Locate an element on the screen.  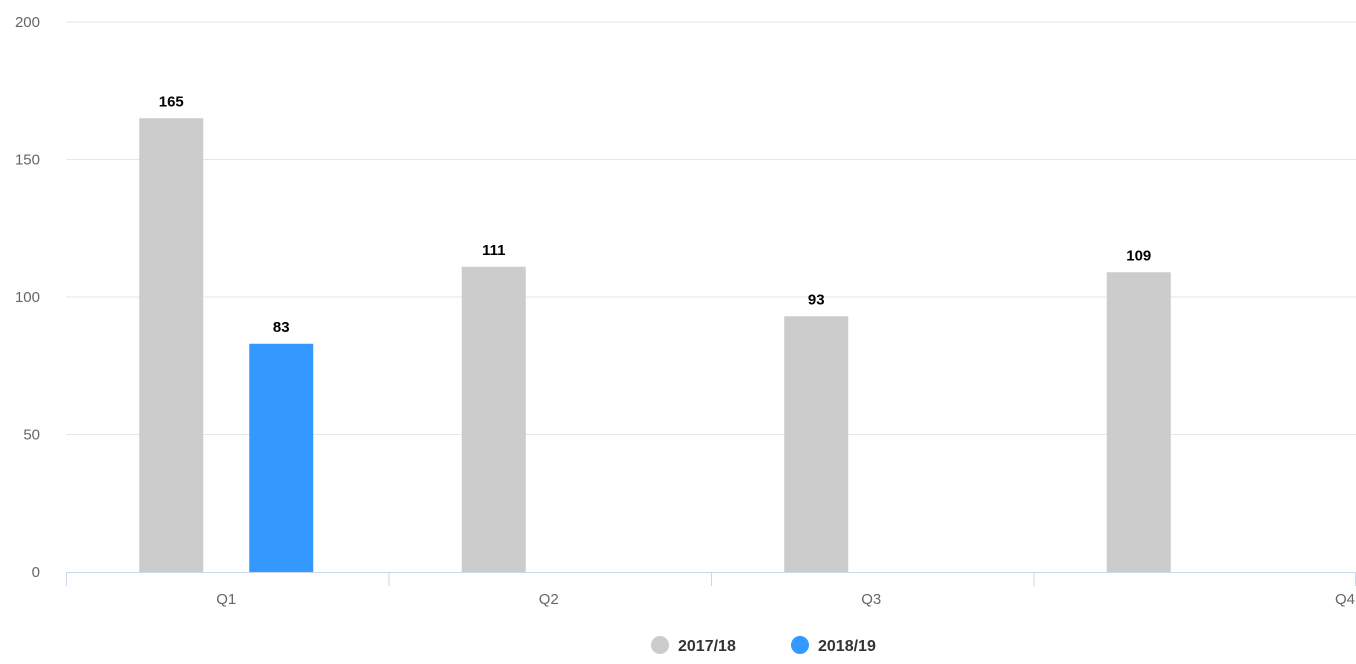
y-tick-label: 0 is located at coordinates (36, 572).